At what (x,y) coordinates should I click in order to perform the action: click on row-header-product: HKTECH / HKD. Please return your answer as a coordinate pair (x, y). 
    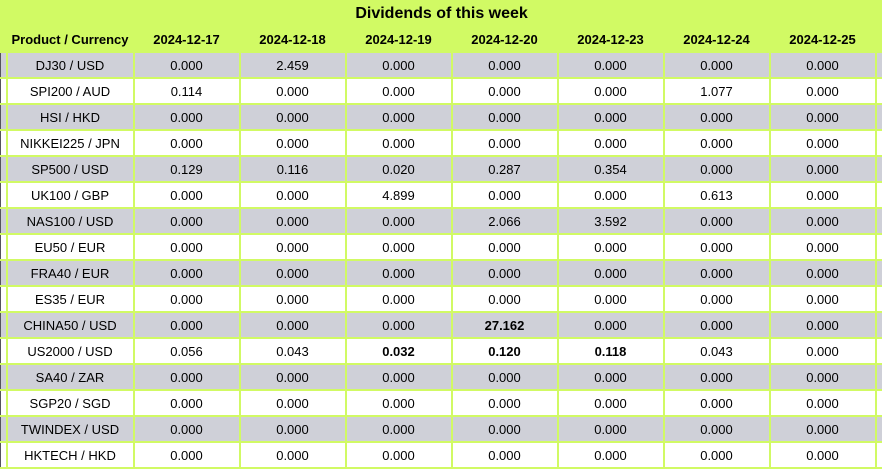
    Looking at the image, I should click on (70, 455).